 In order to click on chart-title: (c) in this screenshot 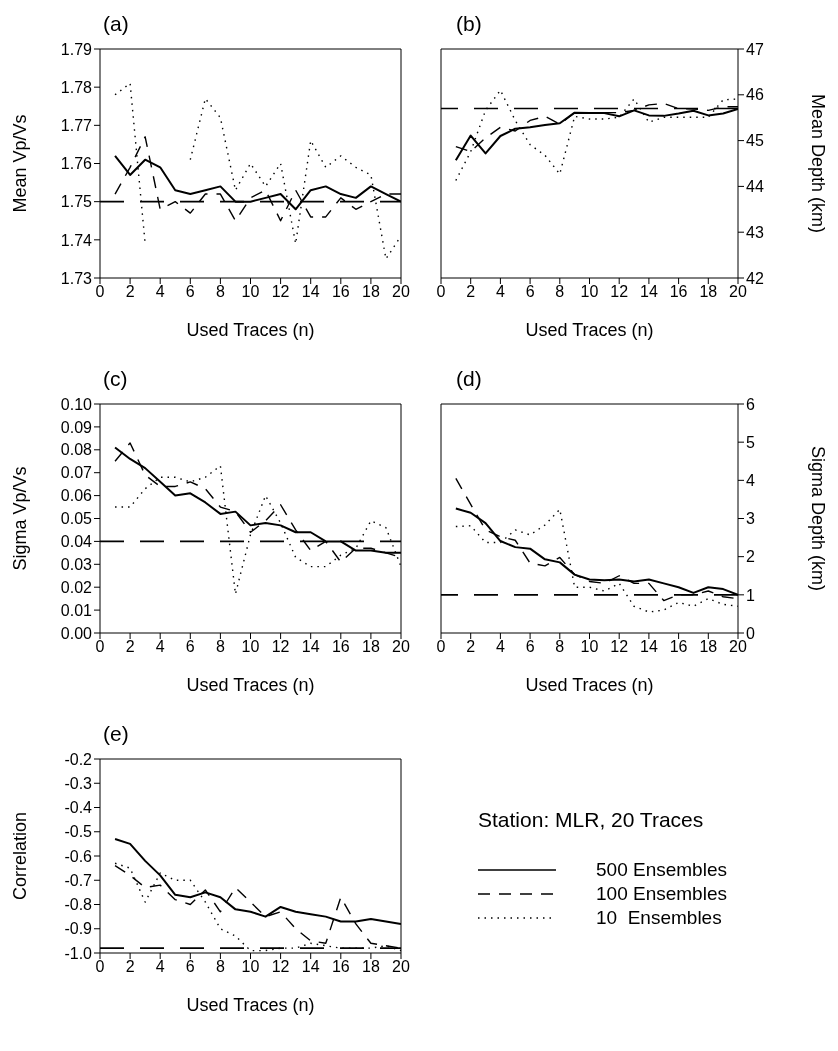, I will do `click(115, 379)`.